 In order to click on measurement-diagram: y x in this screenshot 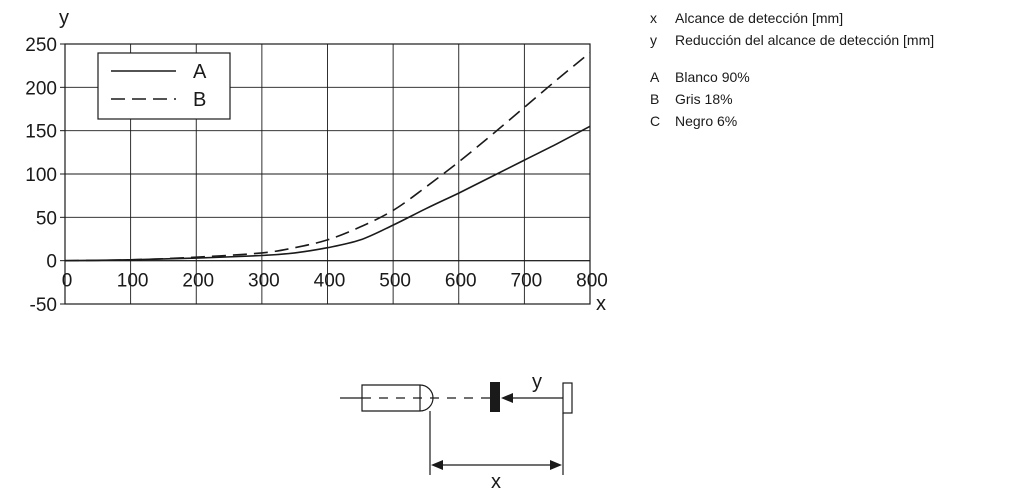, I will do `click(456, 430)`.